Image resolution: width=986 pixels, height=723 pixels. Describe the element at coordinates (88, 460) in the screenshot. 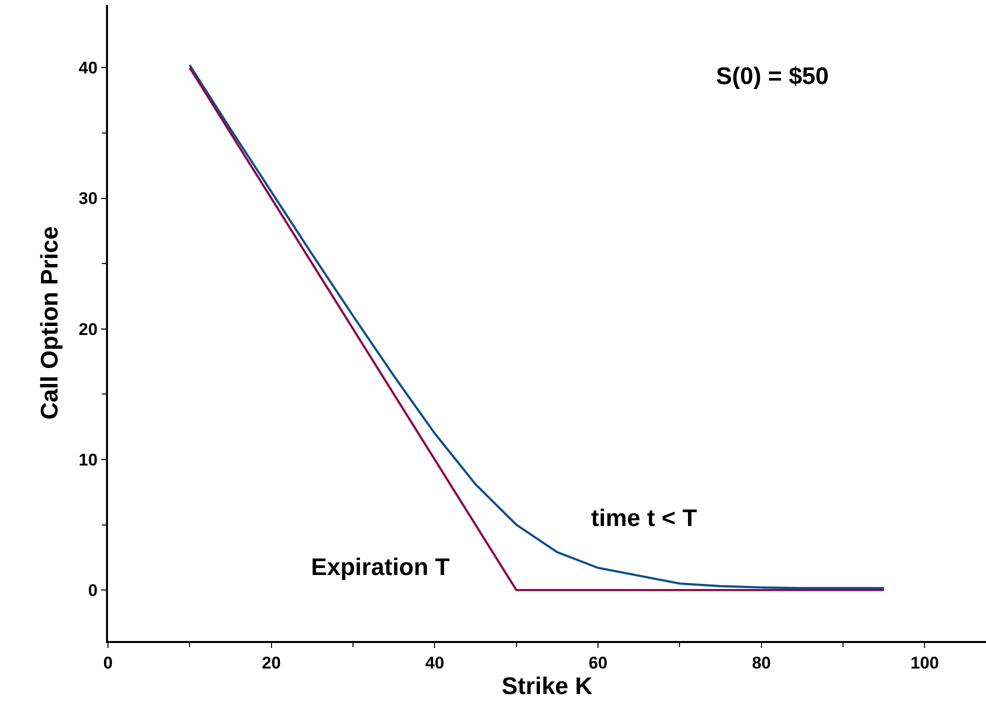

I see `y-tick-label: 10` at that location.